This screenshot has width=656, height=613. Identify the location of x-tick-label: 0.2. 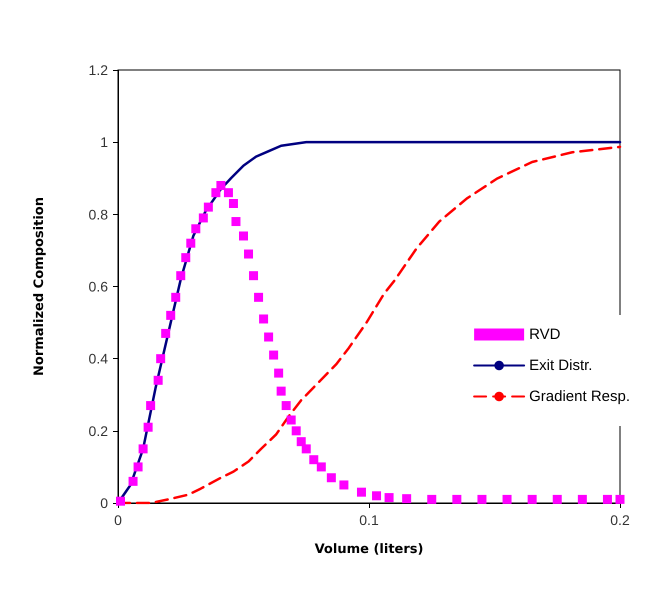
(620, 520).